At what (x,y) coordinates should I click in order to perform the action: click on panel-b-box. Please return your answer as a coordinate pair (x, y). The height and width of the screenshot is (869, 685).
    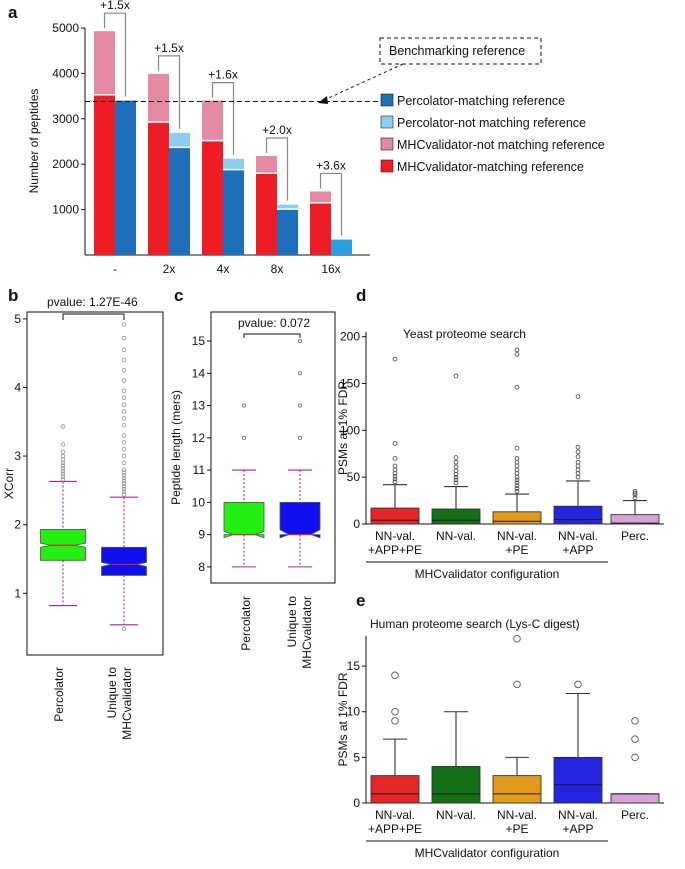
    Looking at the image, I should click on (124, 561).